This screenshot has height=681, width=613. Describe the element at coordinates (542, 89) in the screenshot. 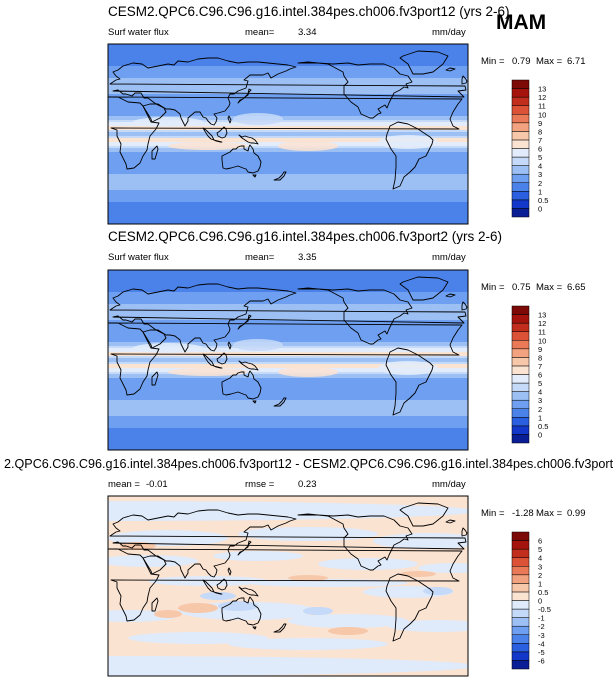

I see `panel1-colorbar-label: 13` at that location.